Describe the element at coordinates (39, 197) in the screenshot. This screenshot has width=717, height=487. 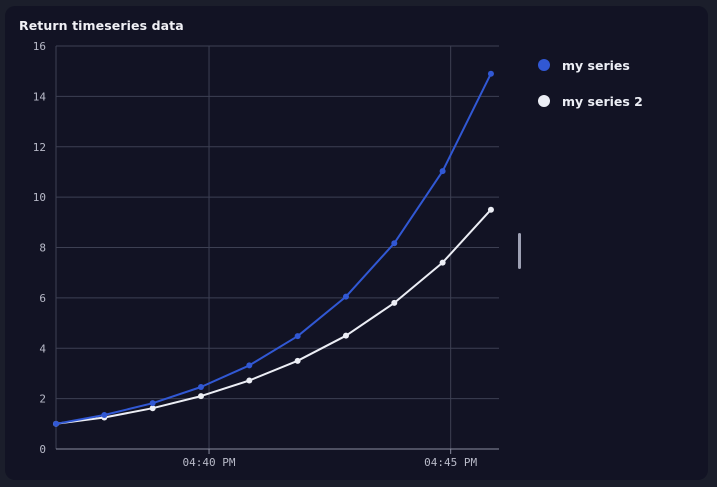
I see `y-tick-label-10: 10` at that location.